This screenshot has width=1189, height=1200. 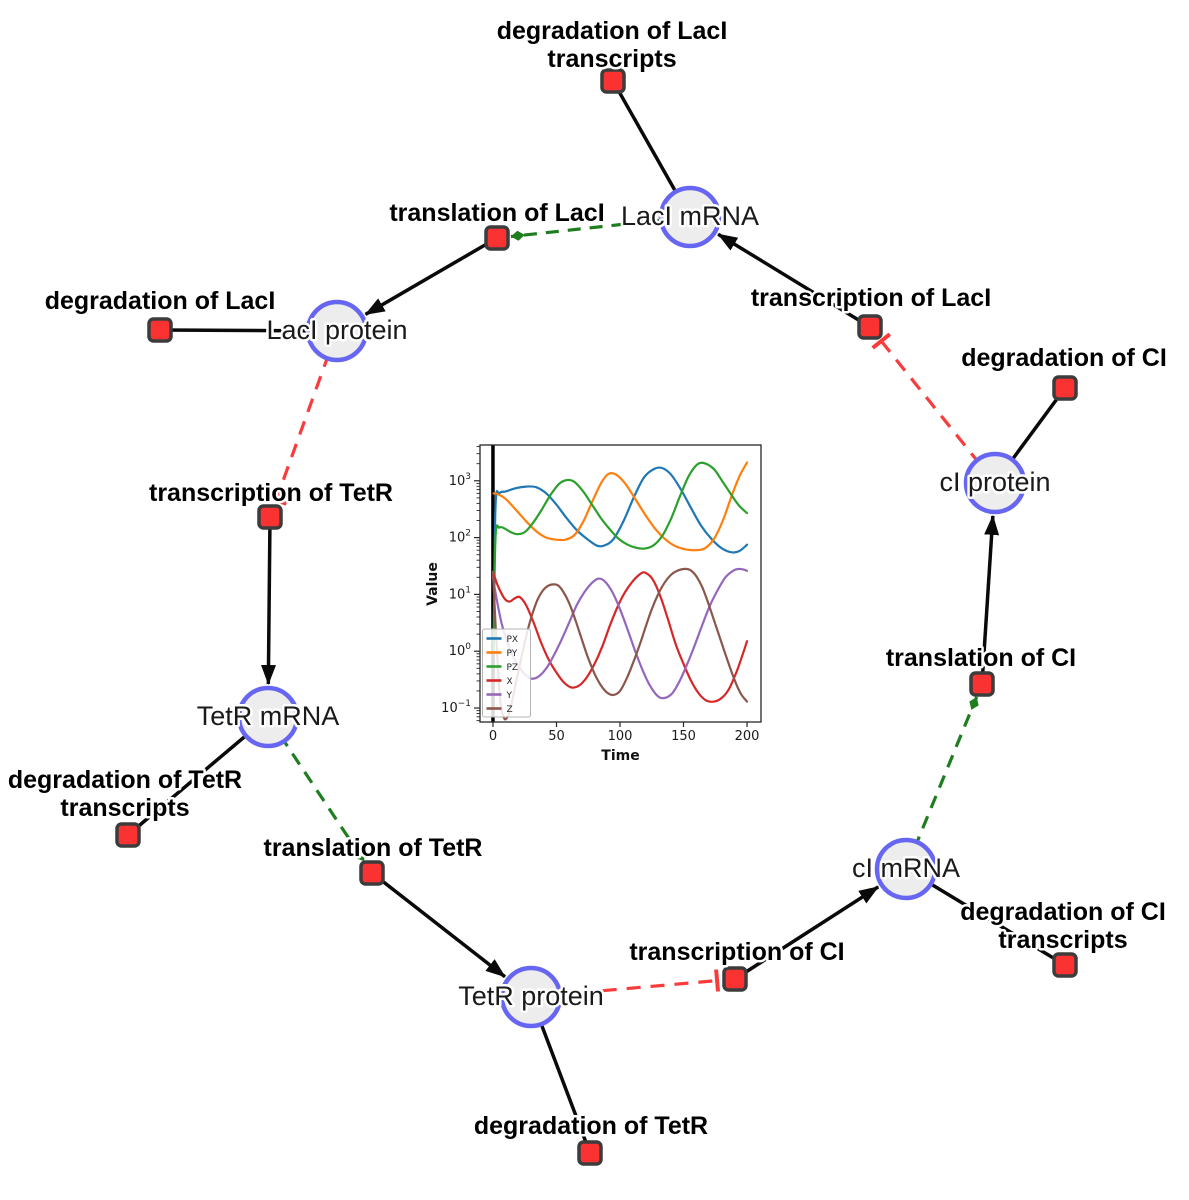 What do you see at coordinates (990, 599) in the screenshot?
I see `edge-production-translation_ci-to-ci_protein` at bounding box center [990, 599].